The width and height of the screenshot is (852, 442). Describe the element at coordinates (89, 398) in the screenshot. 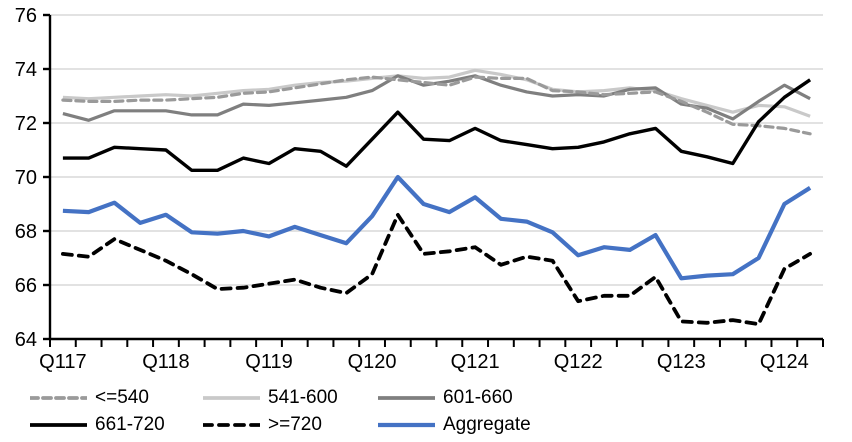

I see `legend-item-le540: <=540` at that location.